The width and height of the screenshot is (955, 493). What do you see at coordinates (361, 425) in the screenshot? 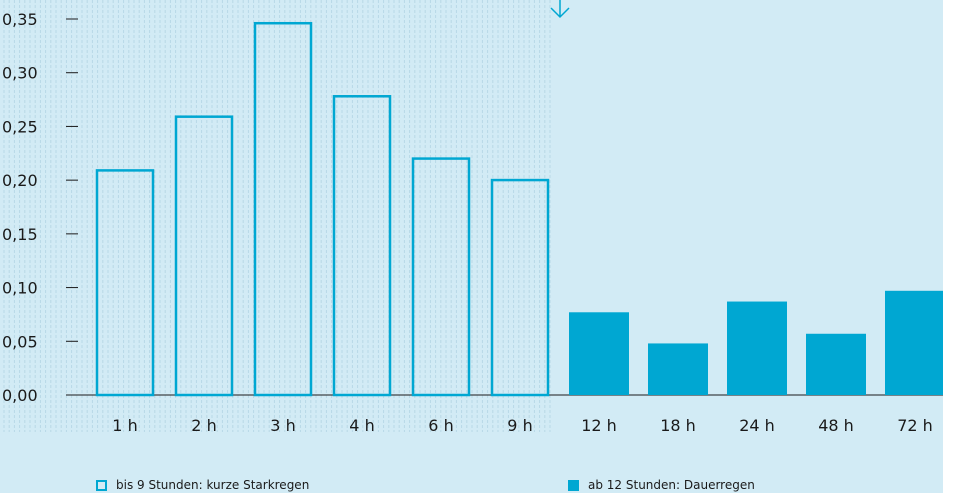
I see `x-tick-label: 4 h` at bounding box center [361, 425].